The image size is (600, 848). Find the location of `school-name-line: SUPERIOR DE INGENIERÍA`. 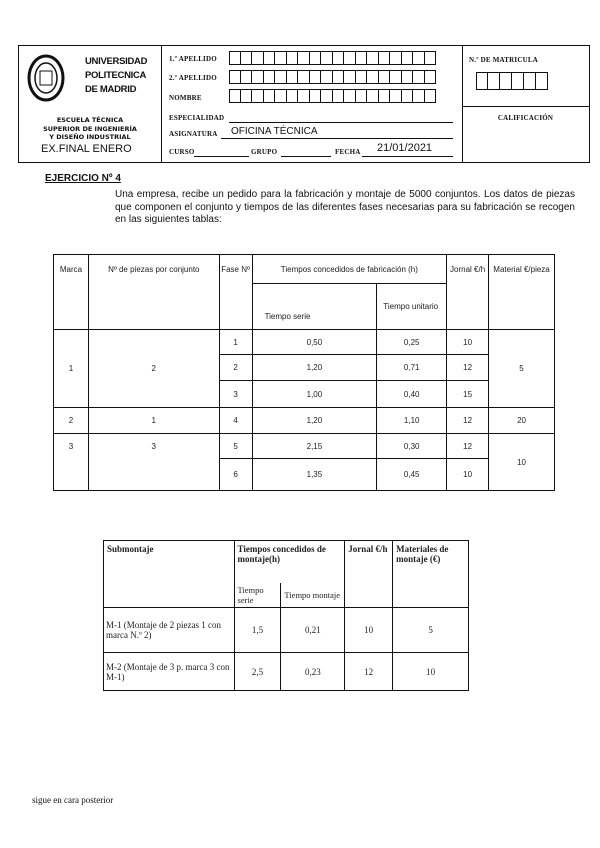

school-name-line: SUPERIOR DE INGENIERÍA is located at coordinates (90, 128).